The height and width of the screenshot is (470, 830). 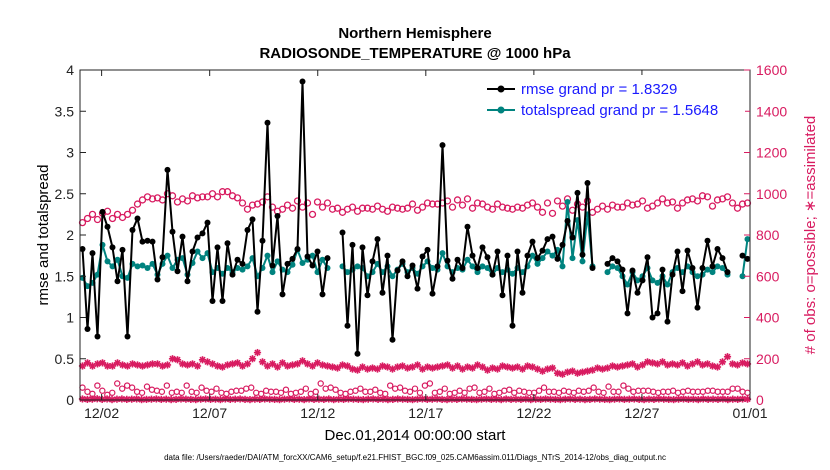 I want to click on left-tick-label: 4, so click(x=70, y=70).